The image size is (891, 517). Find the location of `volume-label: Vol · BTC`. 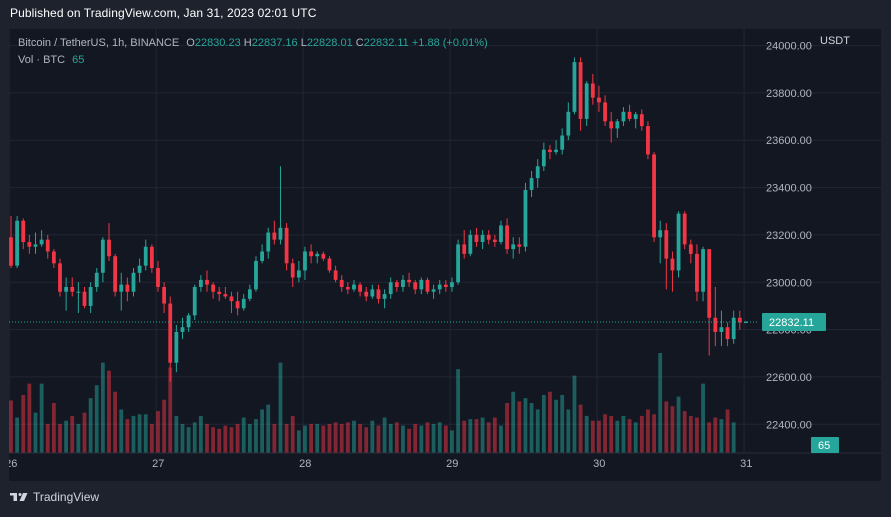

volume-label: Vol · BTC is located at coordinates (42, 60).